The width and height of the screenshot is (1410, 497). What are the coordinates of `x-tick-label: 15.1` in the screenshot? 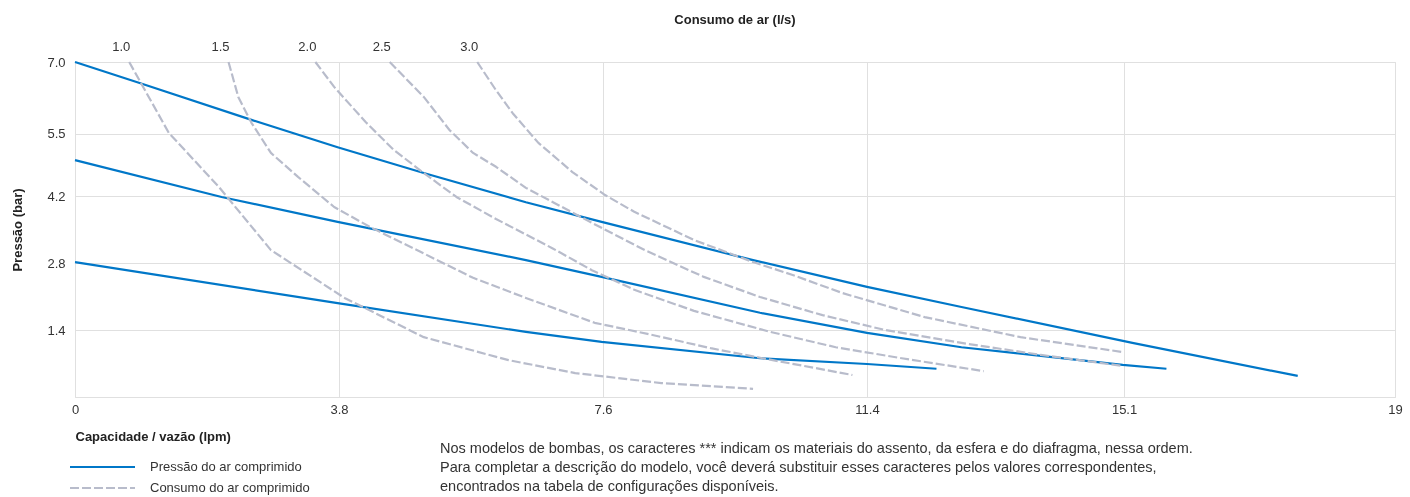 It's located at (1124, 409).